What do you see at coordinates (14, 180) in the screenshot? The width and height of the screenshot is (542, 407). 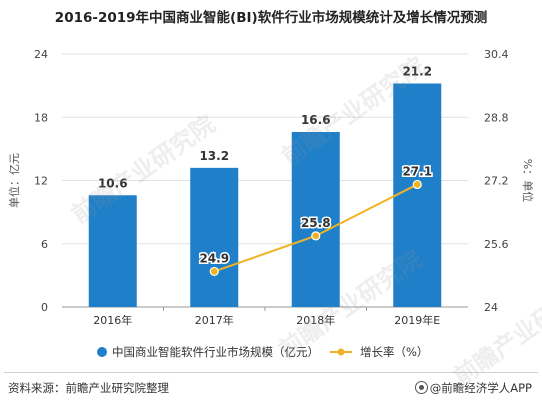 I see `y-left-axis-title: 单位：亿元` at bounding box center [14, 180].